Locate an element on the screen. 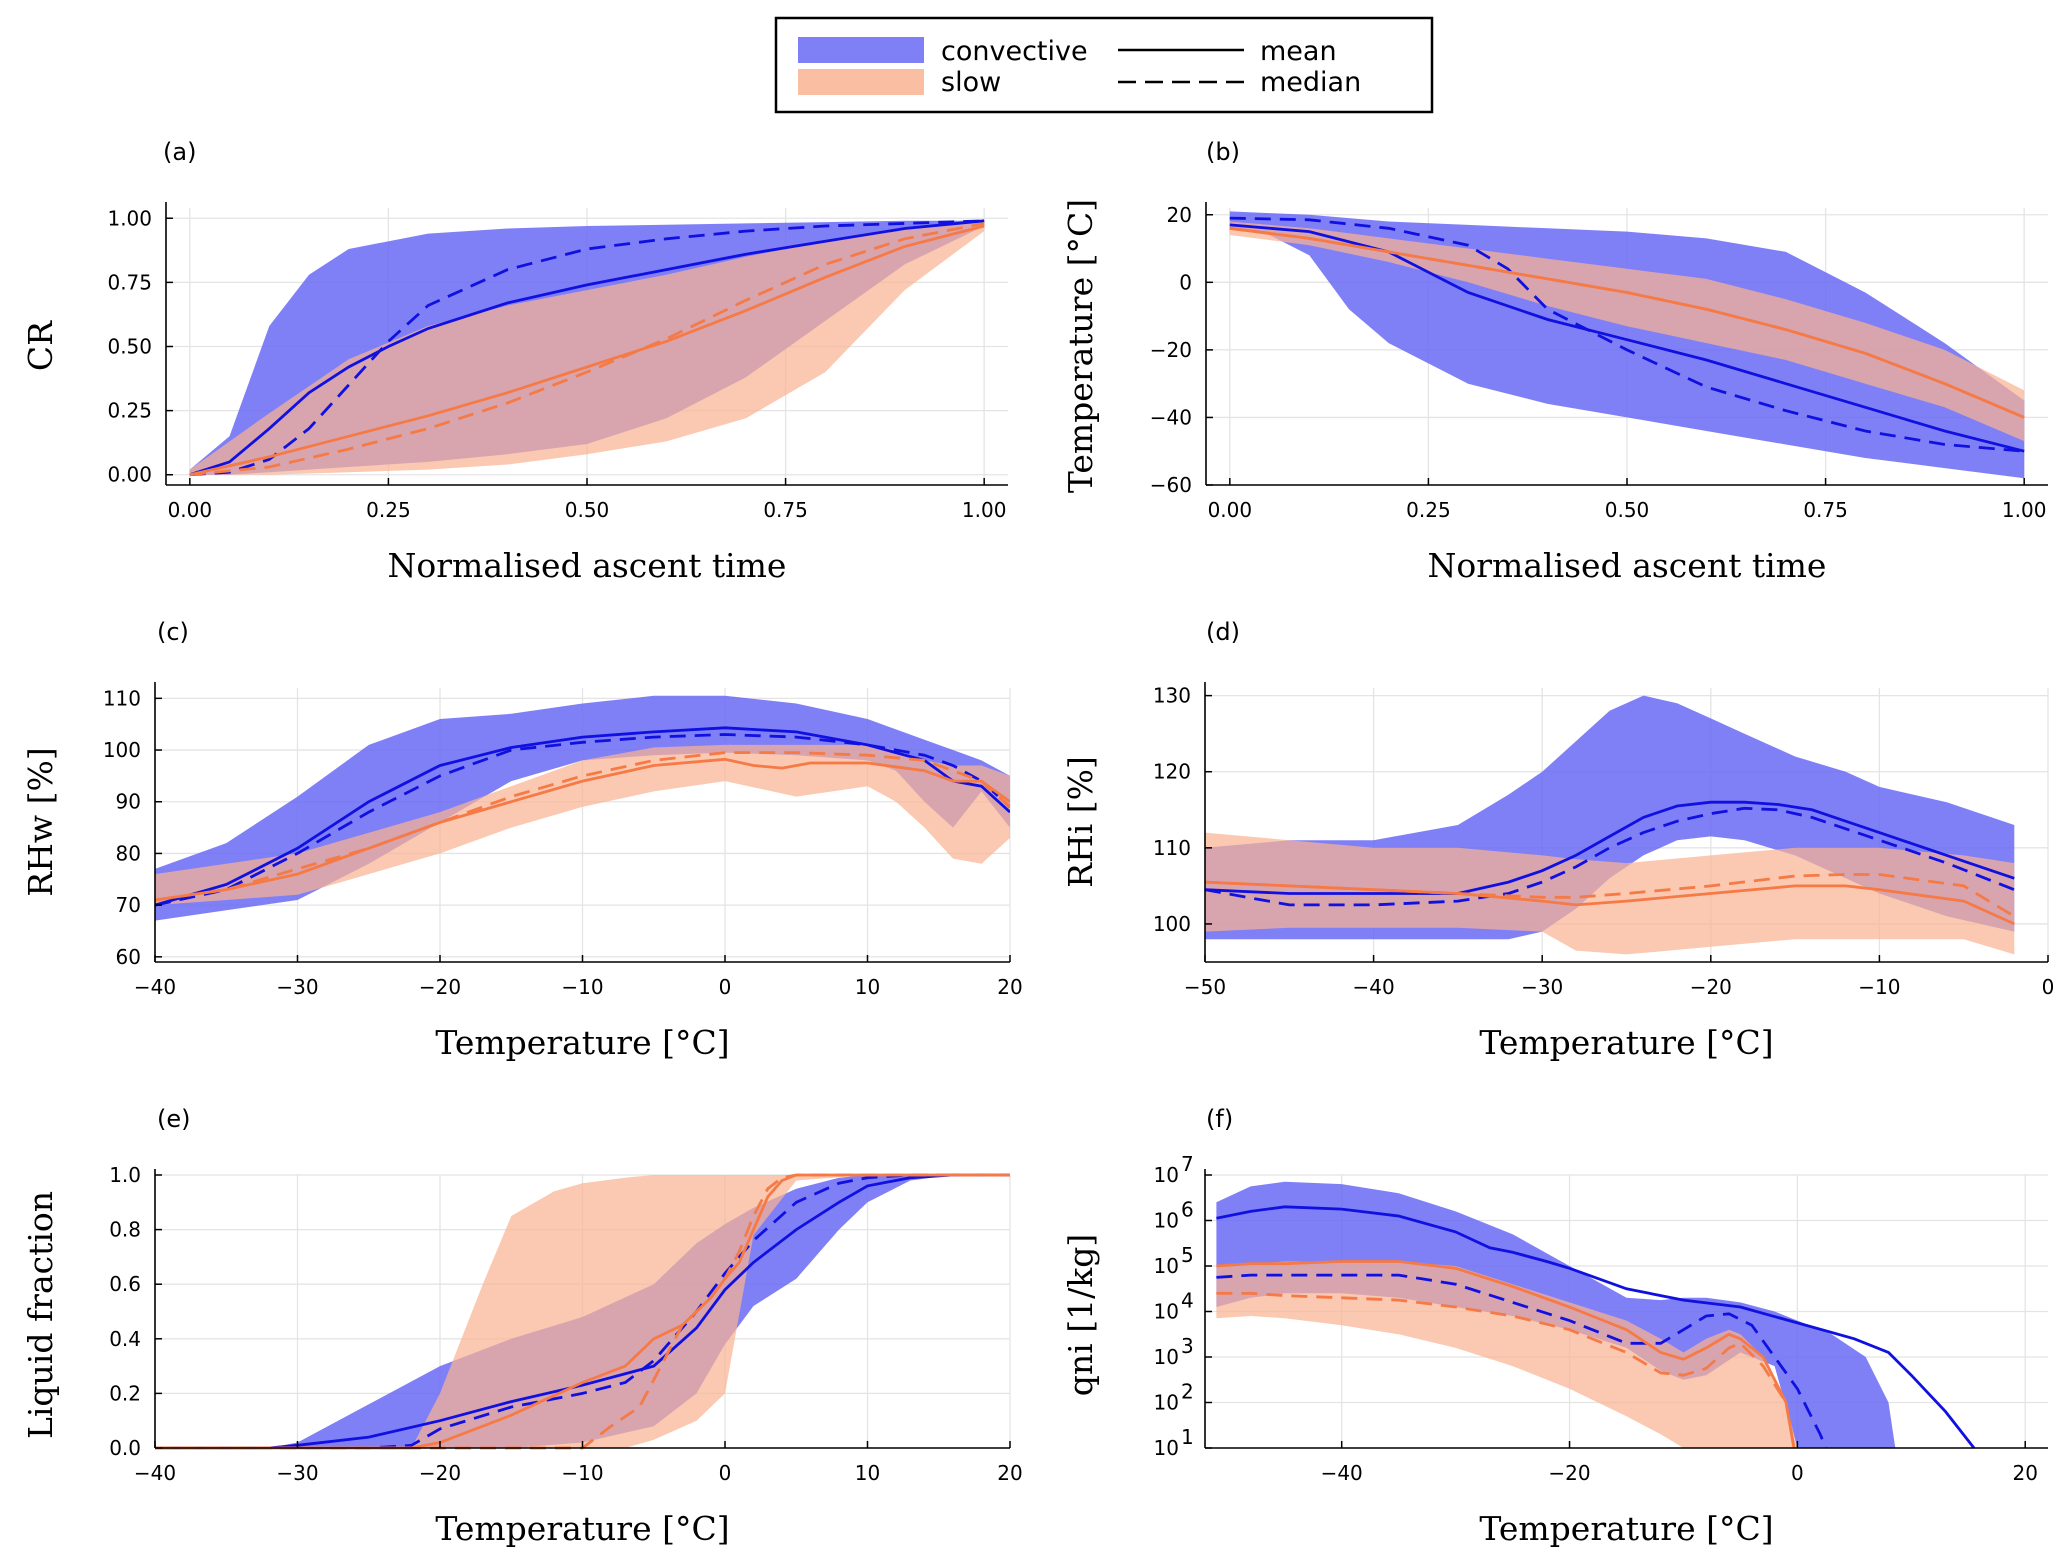 This screenshot has width=2067, height=1563. y-tick-label: 130 is located at coordinates (1172, 696).